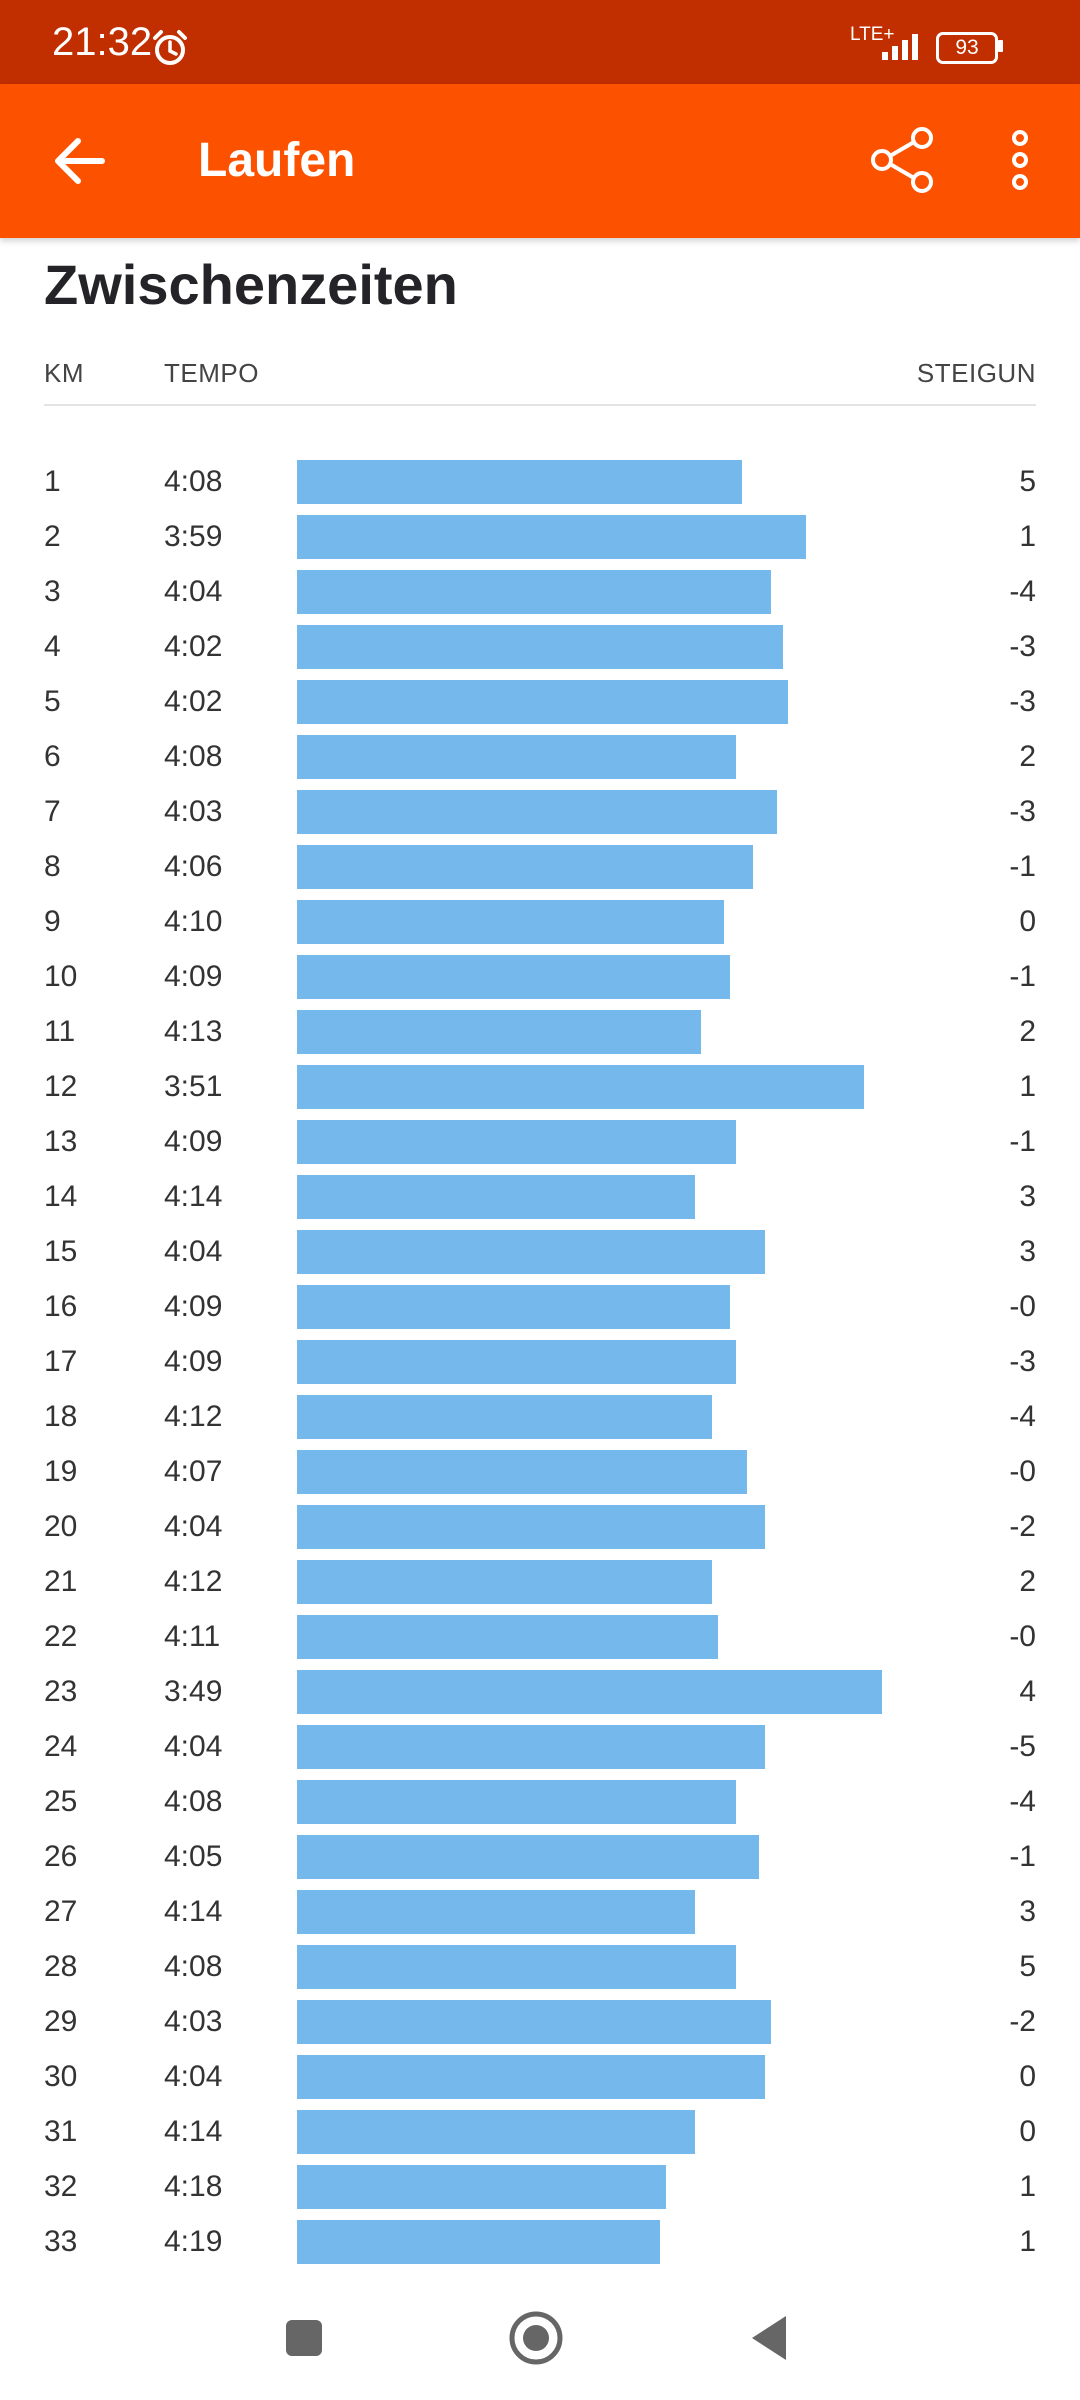 This screenshot has width=1080, height=2400. What do you see at coordinates (1027, 2076) in the screenshot?
I see `split-elevation: 0` at bounding box center [1027, 2076].